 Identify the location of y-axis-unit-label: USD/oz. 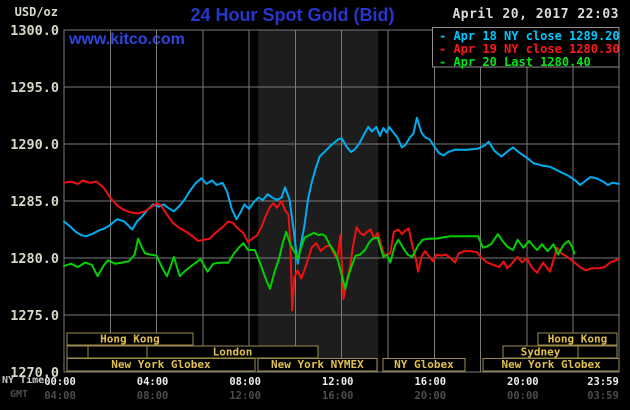
(36, 12).